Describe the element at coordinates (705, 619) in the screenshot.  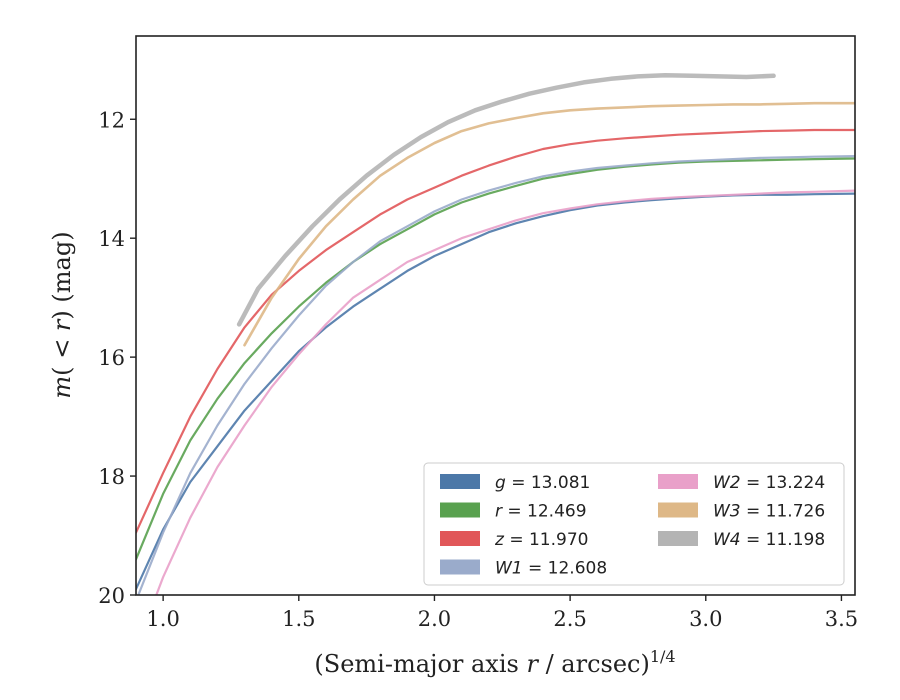
I see `x-tick-label: 3.0` at that location.